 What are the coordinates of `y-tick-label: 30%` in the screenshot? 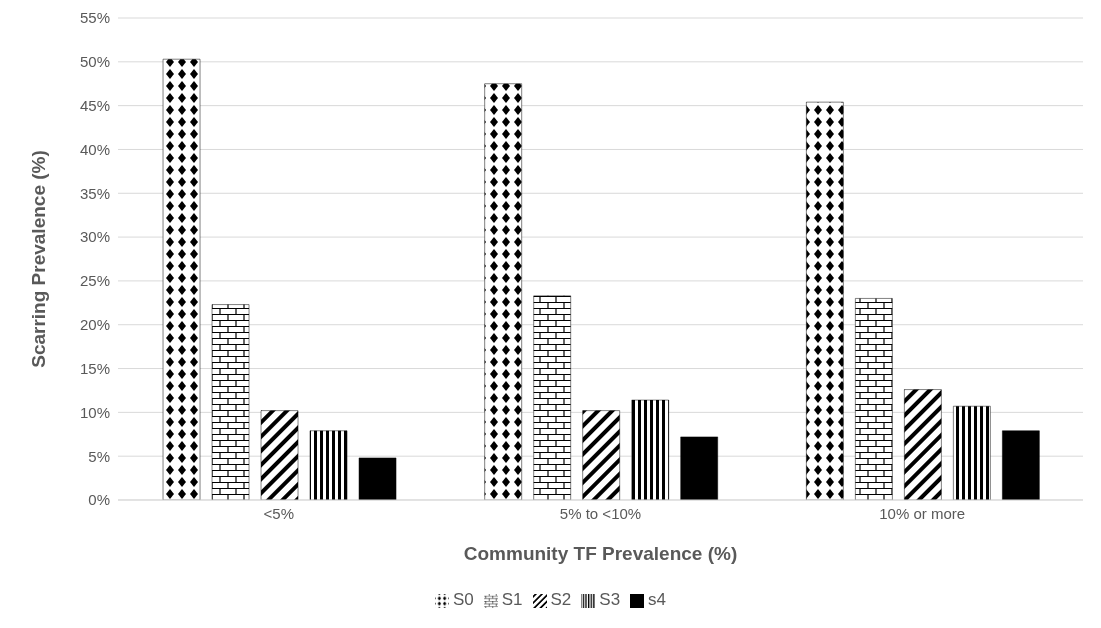 It's located at (94, 237).